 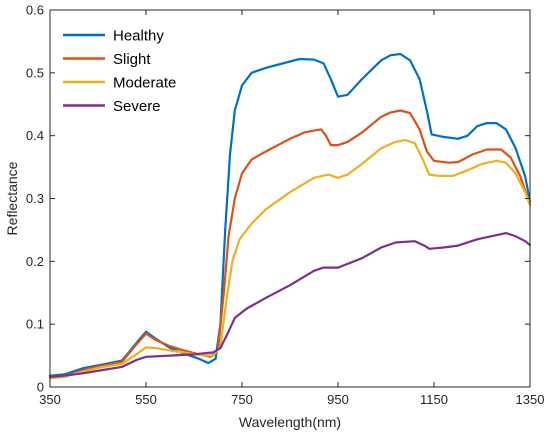 I want to click on legend-label-moderate: Moderate, so click(x=144, y=83).